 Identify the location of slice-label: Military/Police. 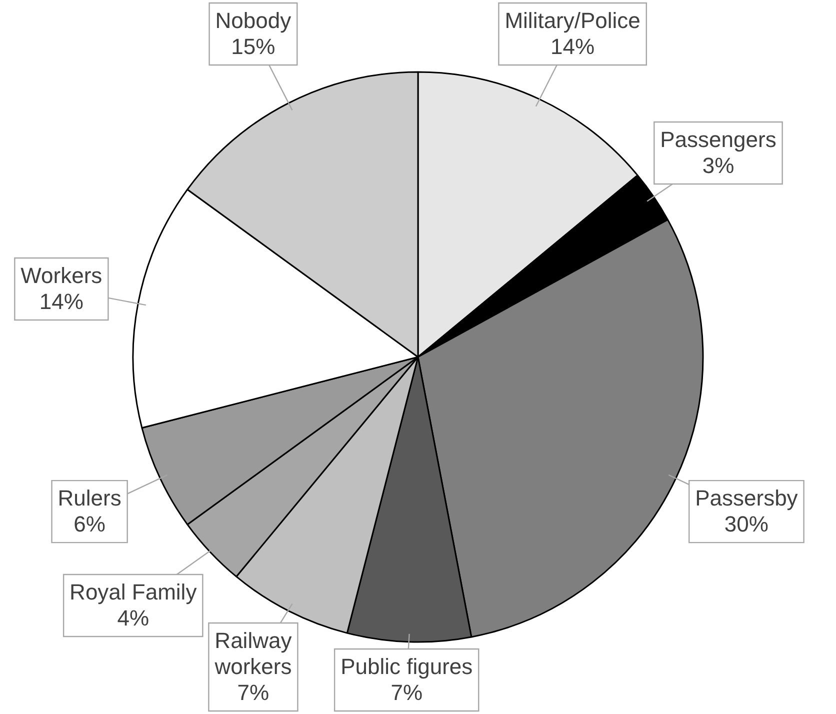
(572, 21).